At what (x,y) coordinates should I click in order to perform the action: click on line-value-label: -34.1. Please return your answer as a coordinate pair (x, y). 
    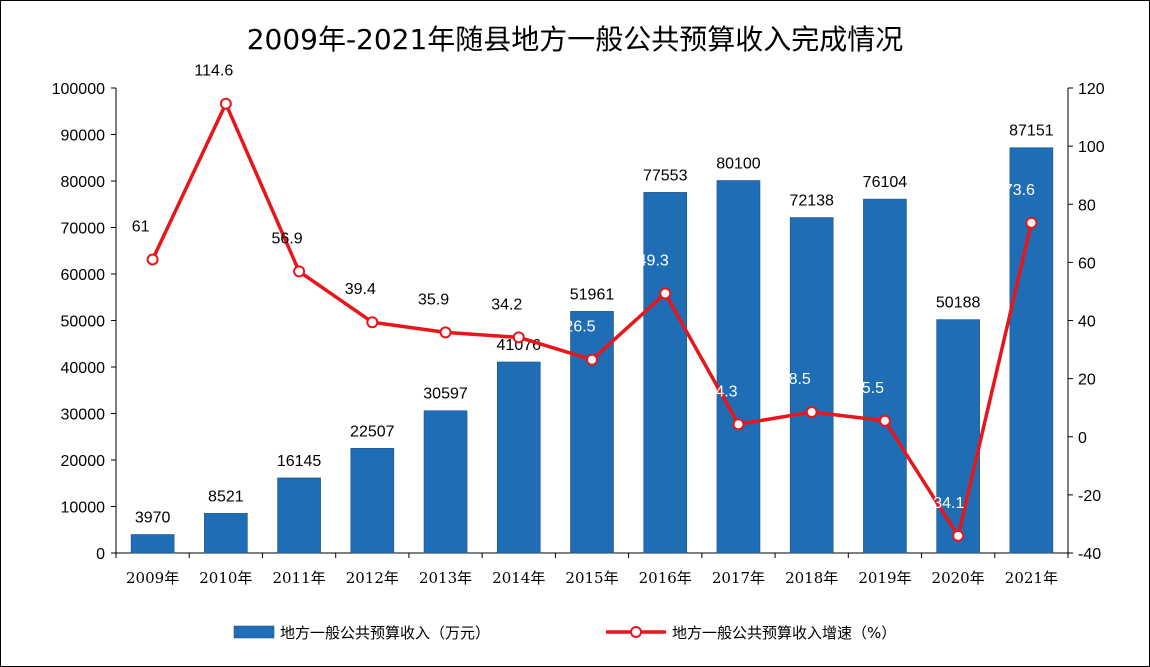
    Looking at the image, I should click on (946, 503).